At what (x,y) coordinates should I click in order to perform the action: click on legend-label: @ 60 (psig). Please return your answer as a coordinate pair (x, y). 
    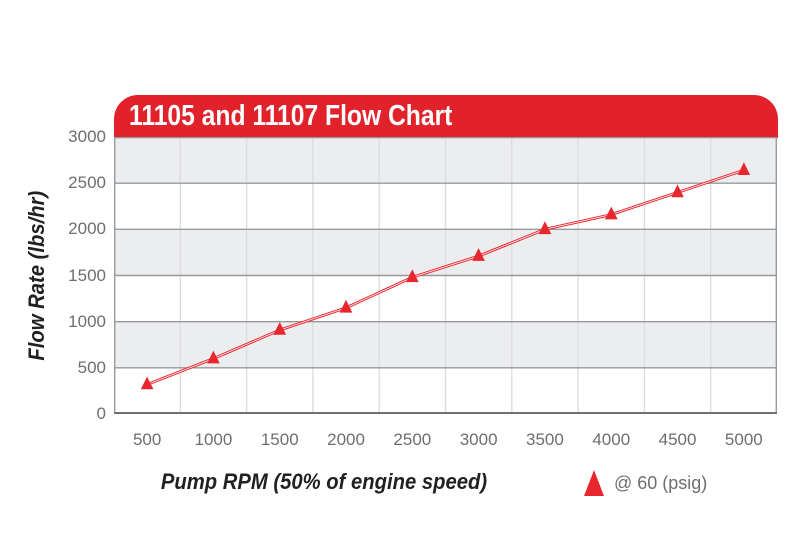
    Looking at the image, I should click on (661, 482).